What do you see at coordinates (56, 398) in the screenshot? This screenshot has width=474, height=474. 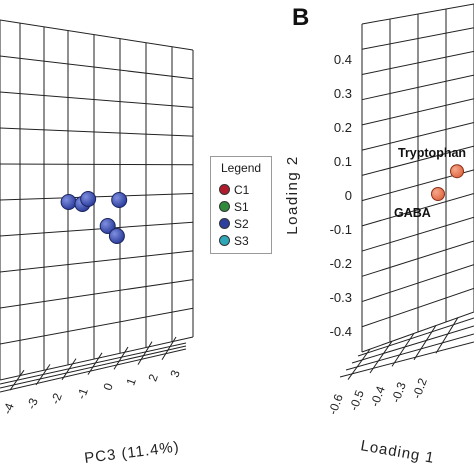 I see `x-tick-label-2: -2` at bounding box center [56, 398].